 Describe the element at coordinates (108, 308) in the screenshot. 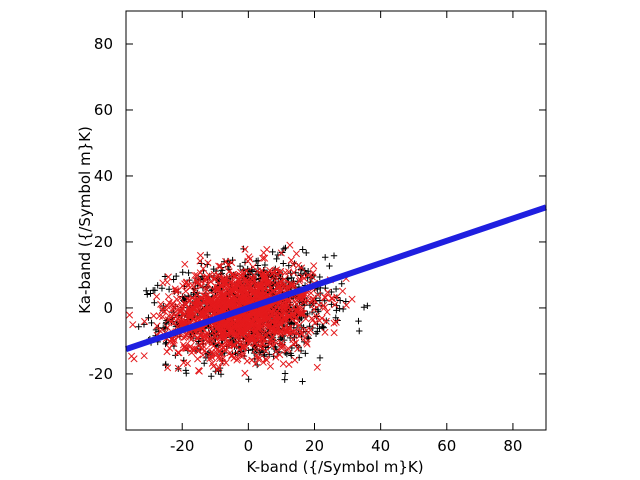

I see `y-tick-label: 0` at that location.